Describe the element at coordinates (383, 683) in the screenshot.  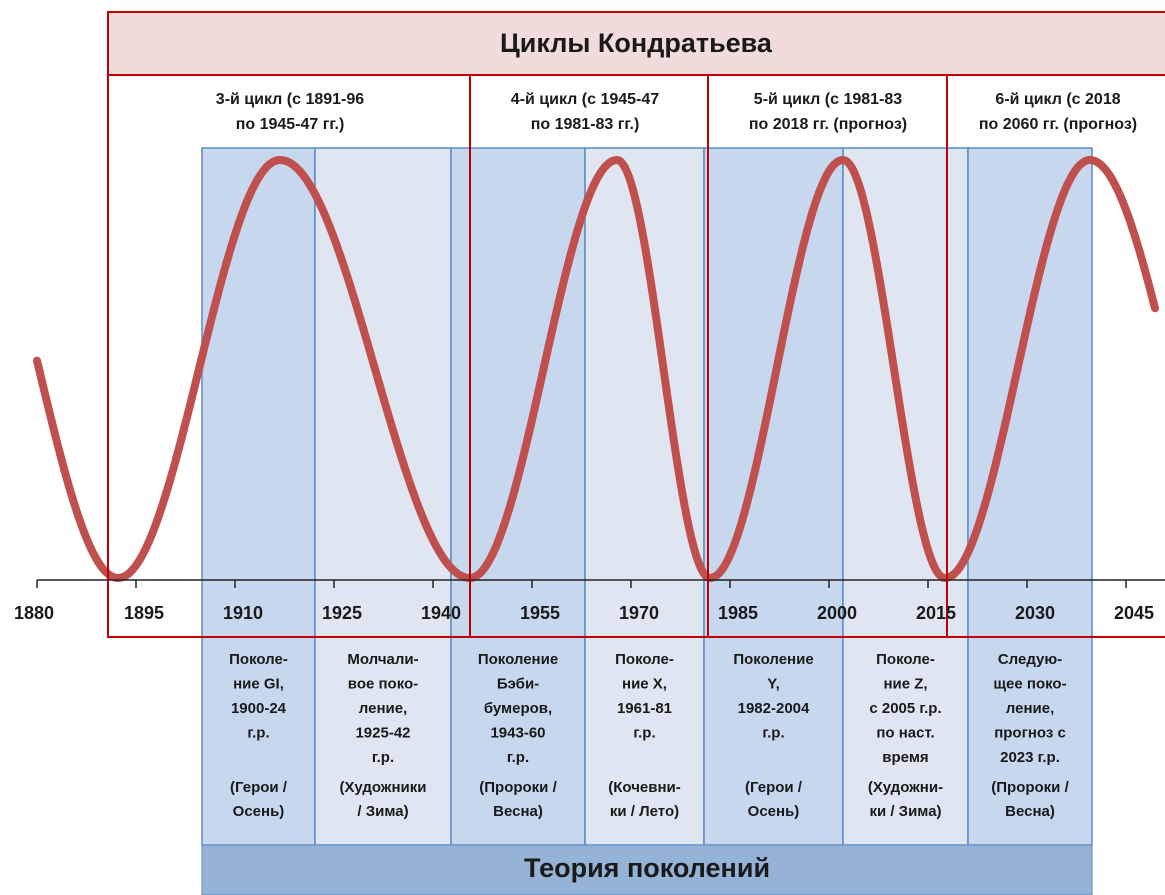
I see `generation-text: вое поко-` at that location.